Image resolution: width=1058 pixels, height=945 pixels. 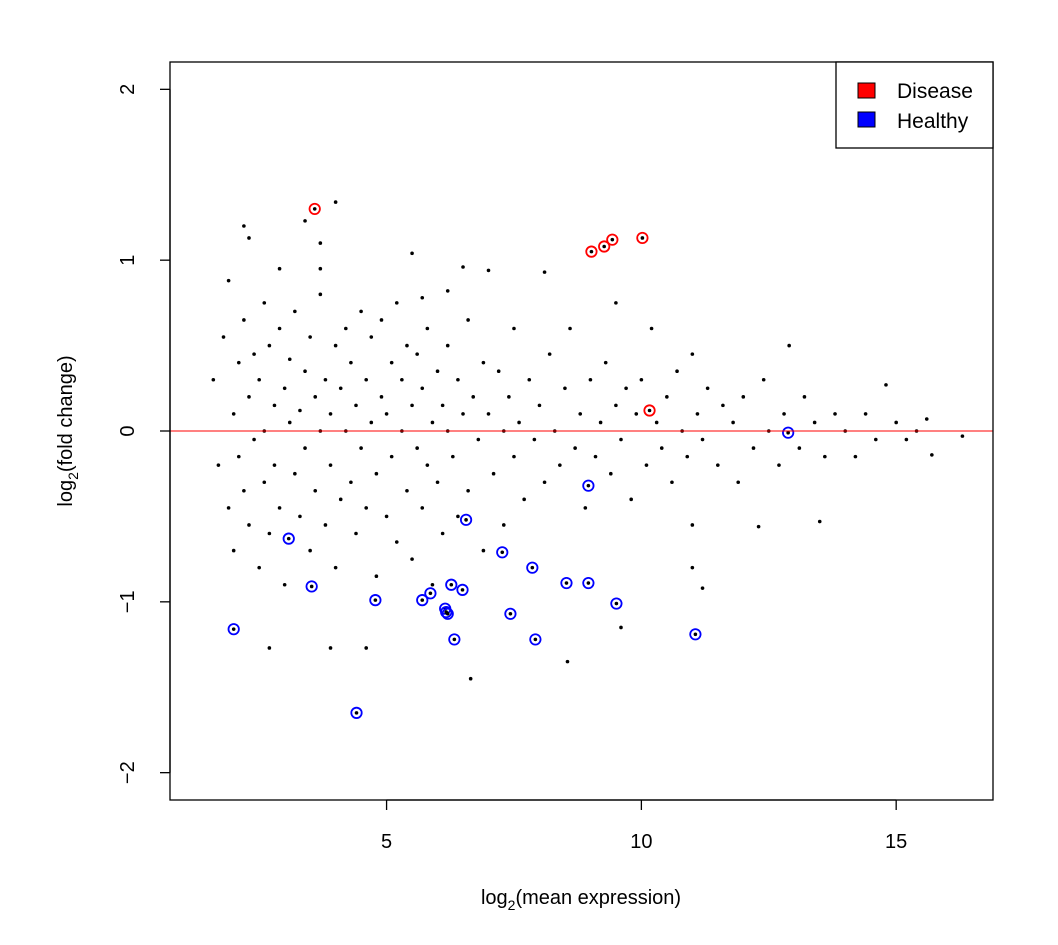 I want to click on y-axis: −2 −1 0 1 2, so click(x=144, y=434).